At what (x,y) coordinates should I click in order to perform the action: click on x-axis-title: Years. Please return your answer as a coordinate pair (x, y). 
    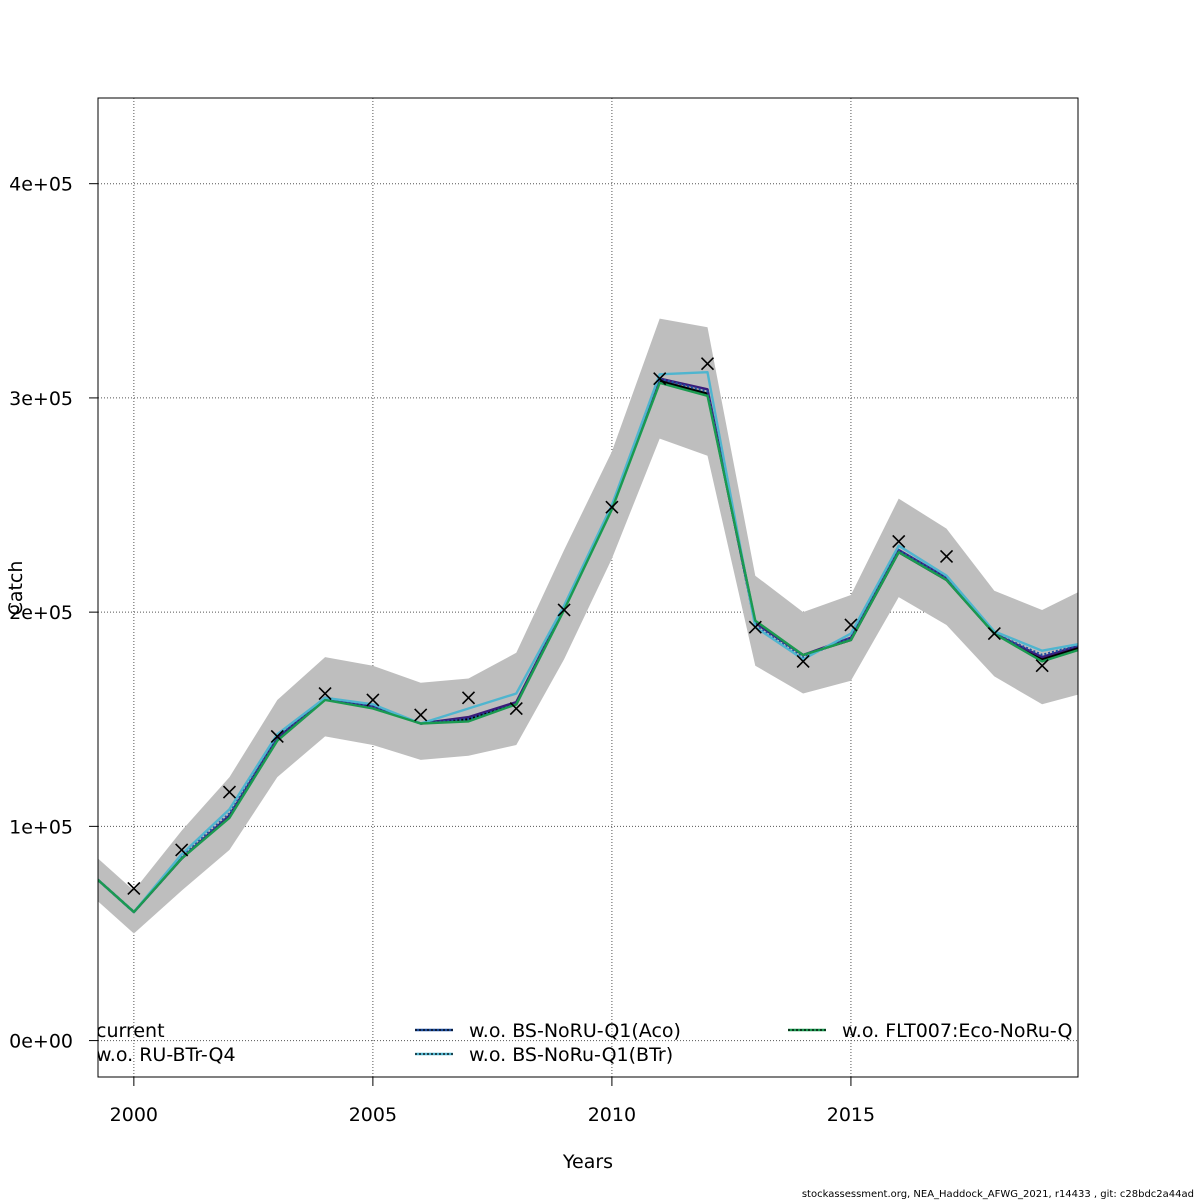
    Looking at the image, I should click on (587, 1162).